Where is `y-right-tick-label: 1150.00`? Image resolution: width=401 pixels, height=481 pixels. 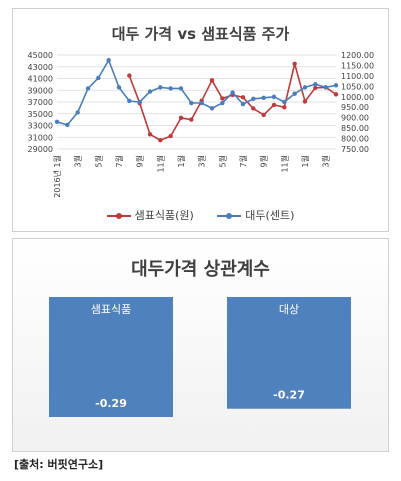 y-right-tick-label: 1150.00 is located at coordinates (357, 65).